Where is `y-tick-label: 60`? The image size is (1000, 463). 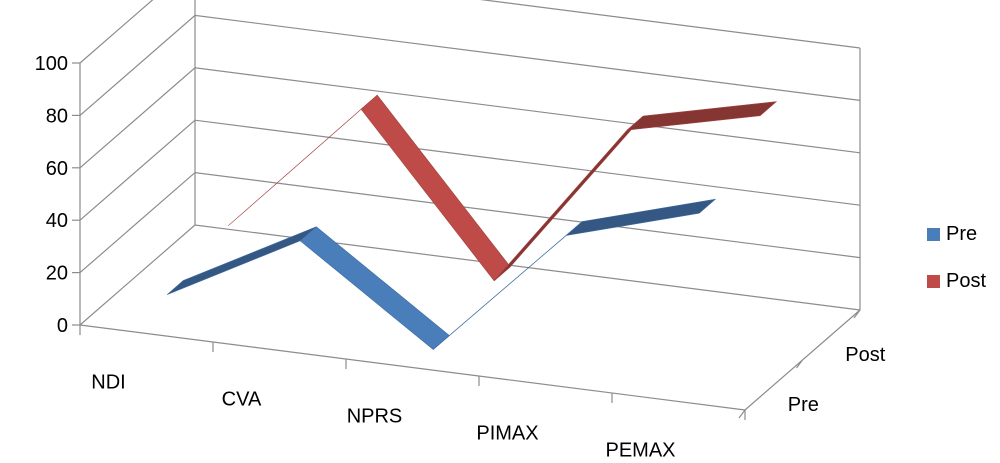 y-tick-label: 60 is located at coordinates (57, 169).